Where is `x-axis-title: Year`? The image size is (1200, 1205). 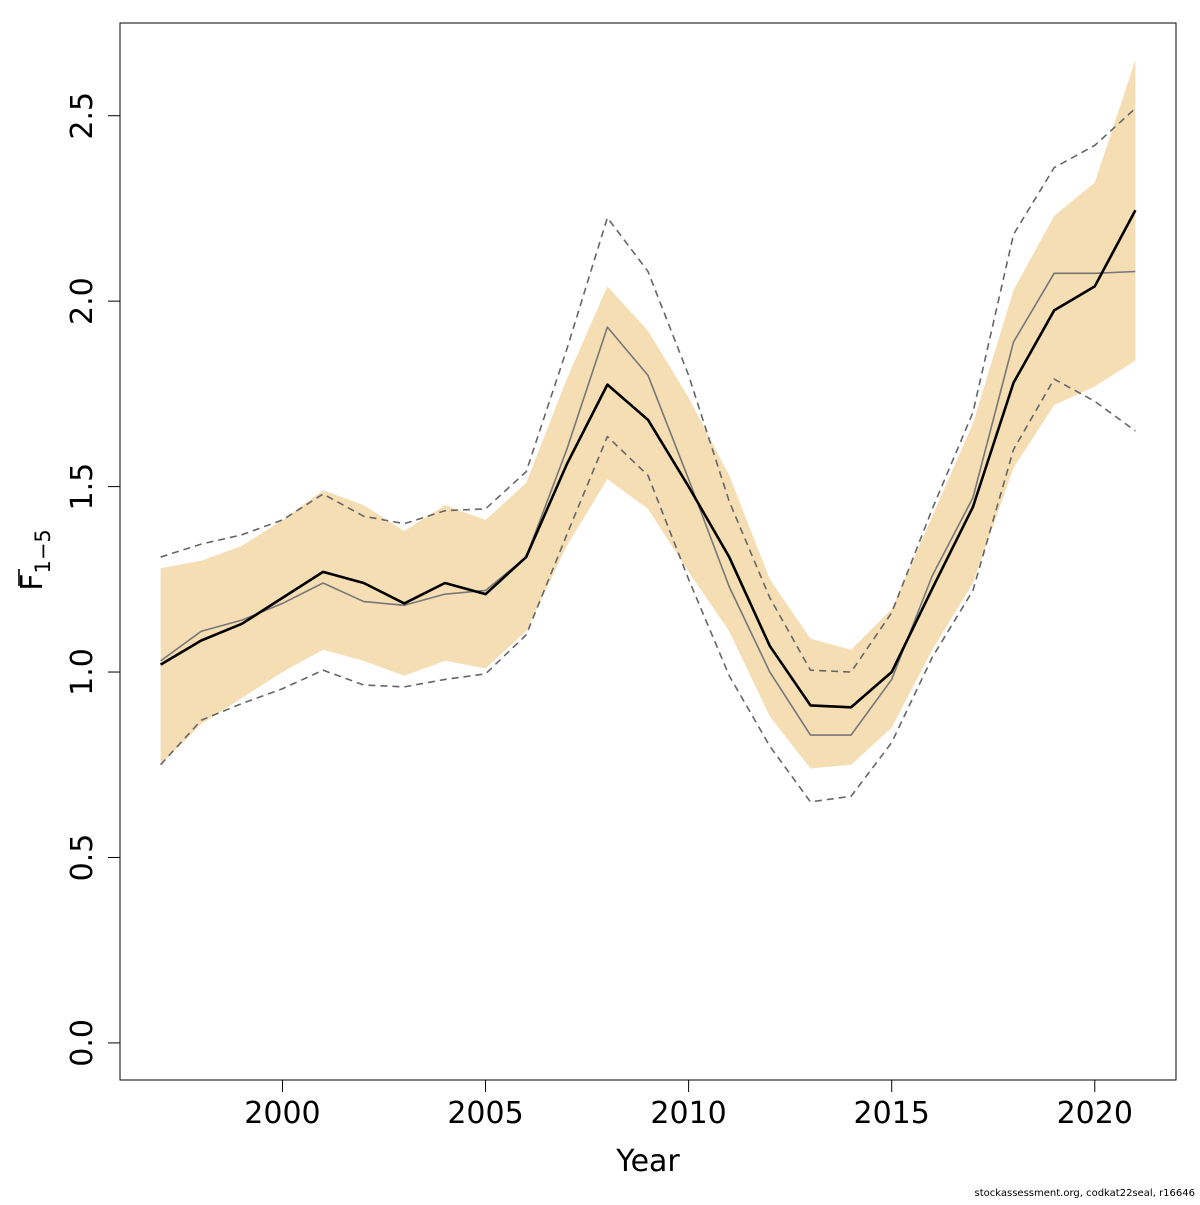 x-axis-title: Year is located at coordinates (647, 1161).